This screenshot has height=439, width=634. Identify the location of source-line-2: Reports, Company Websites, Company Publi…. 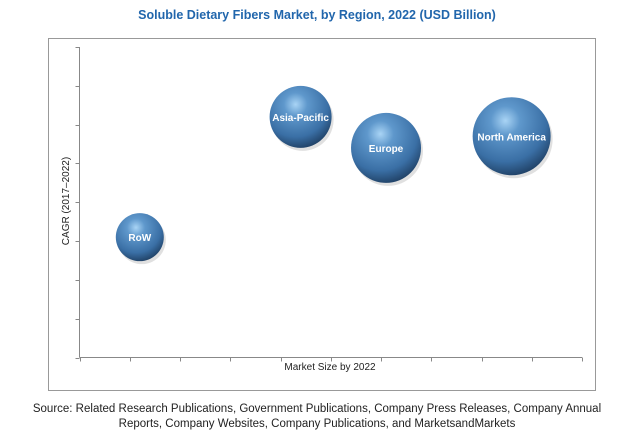
(317, 424).